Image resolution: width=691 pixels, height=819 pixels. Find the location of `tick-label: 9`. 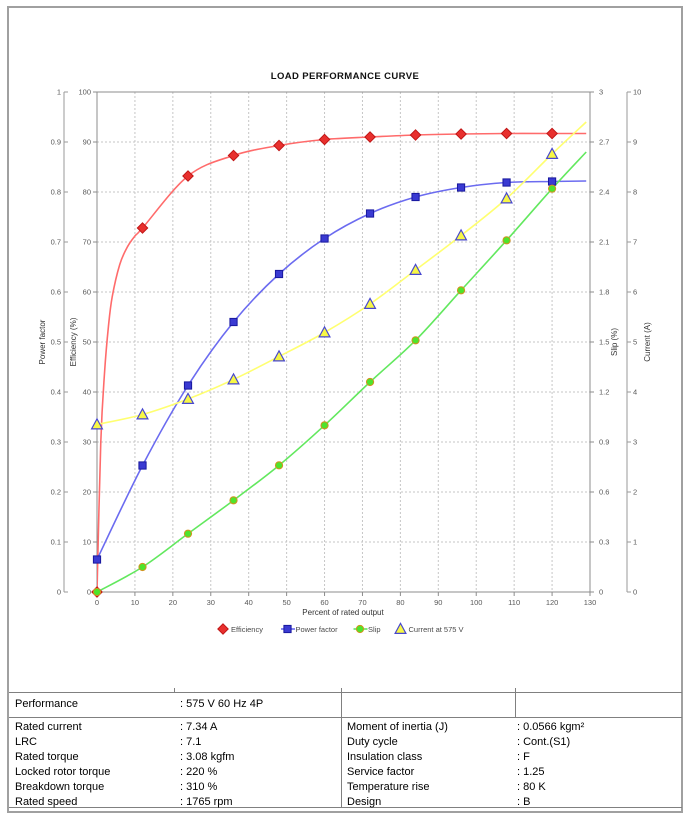

tick-label: 9 is located at coordinates (635, 142).